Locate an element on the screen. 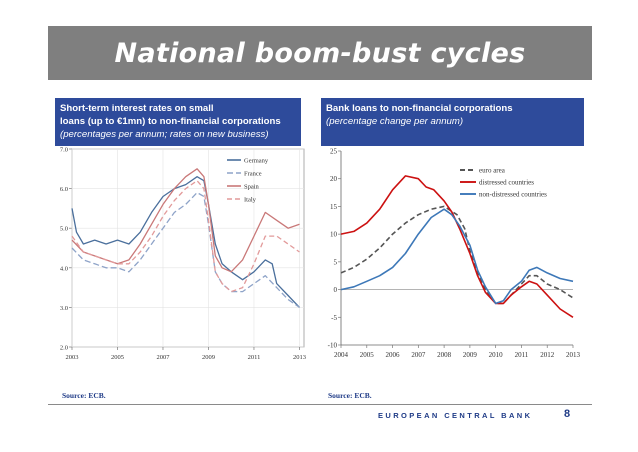 The image size is (638, 452). y-tick-label: 6.0 is located at coordinates (64, 189).